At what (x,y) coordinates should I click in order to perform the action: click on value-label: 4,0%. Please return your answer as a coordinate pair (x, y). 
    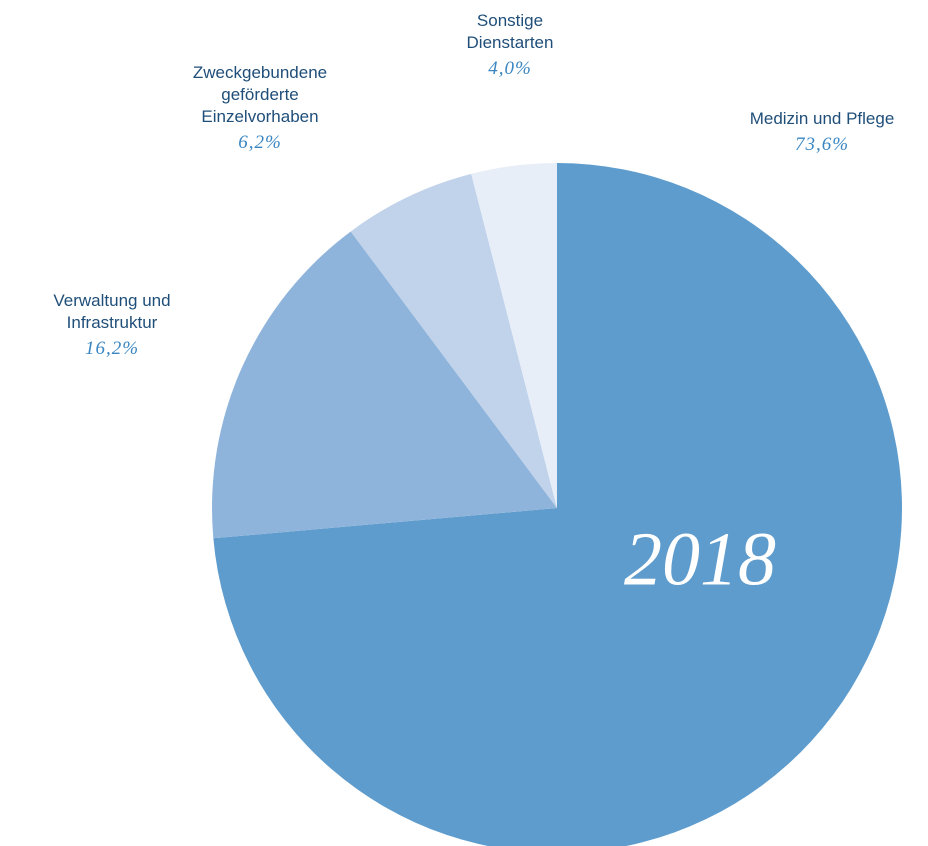
    Looking at the image, I should click on (510, 68).